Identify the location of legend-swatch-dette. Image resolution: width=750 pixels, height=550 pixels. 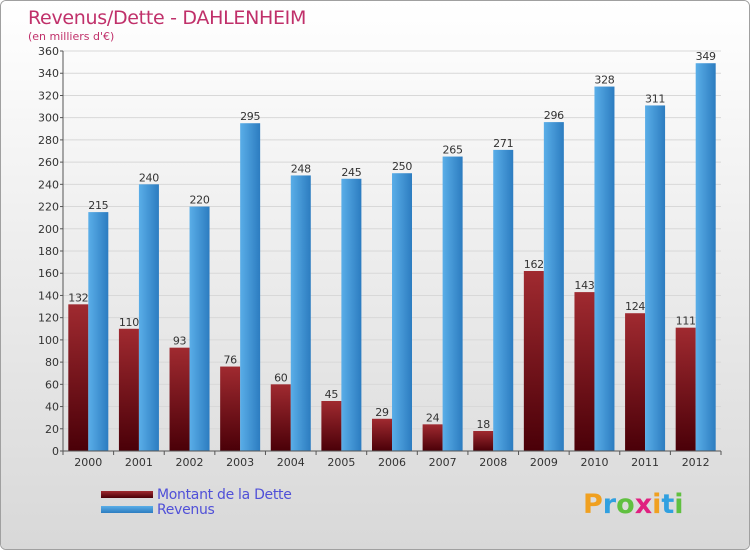
(127, 494).